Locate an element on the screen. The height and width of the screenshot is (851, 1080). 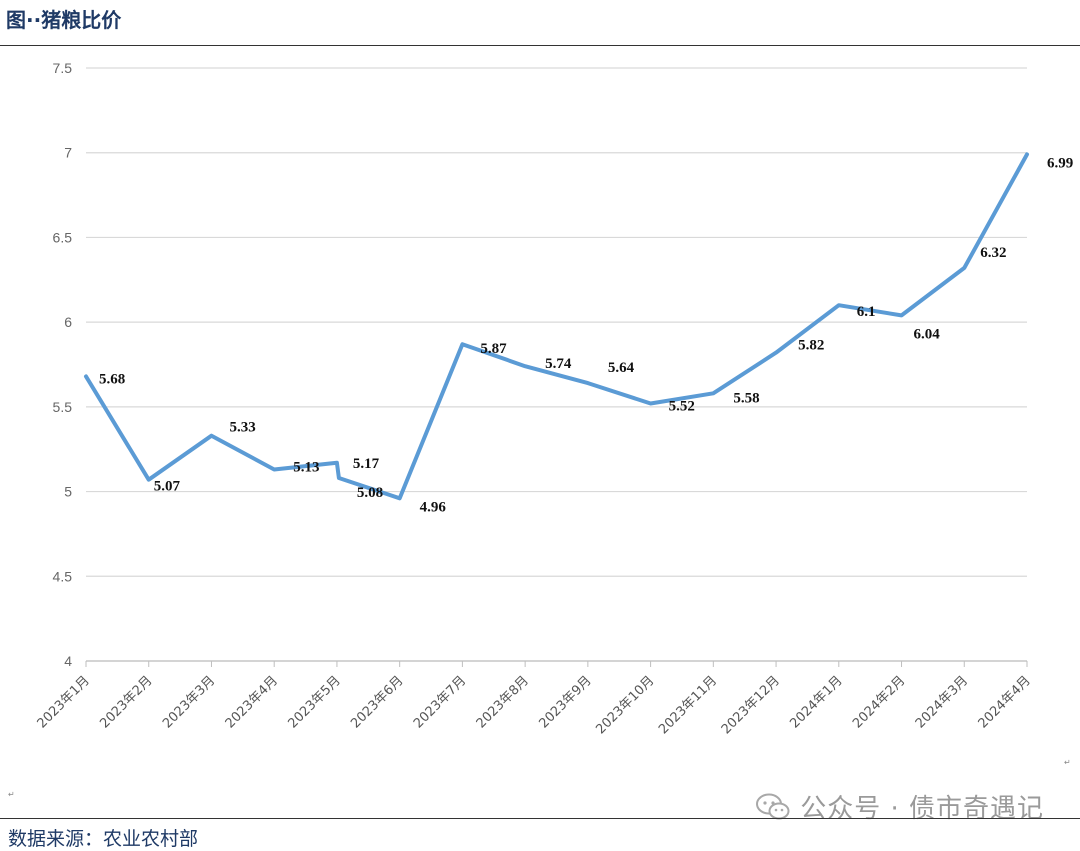
x-tick-label: 2024年4月 is located at coordinates (1005, 702).